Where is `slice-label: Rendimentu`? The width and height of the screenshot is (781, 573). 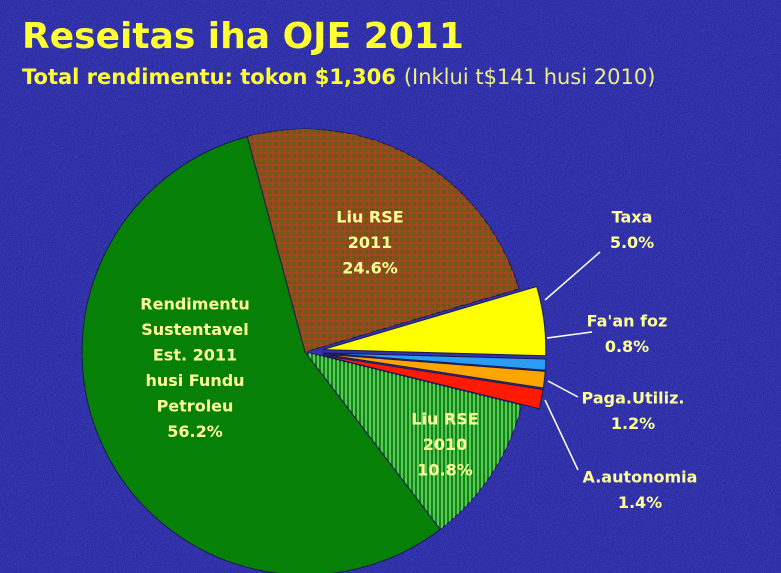
slice-label: Rendimentu is located at coordinates (194, 304).